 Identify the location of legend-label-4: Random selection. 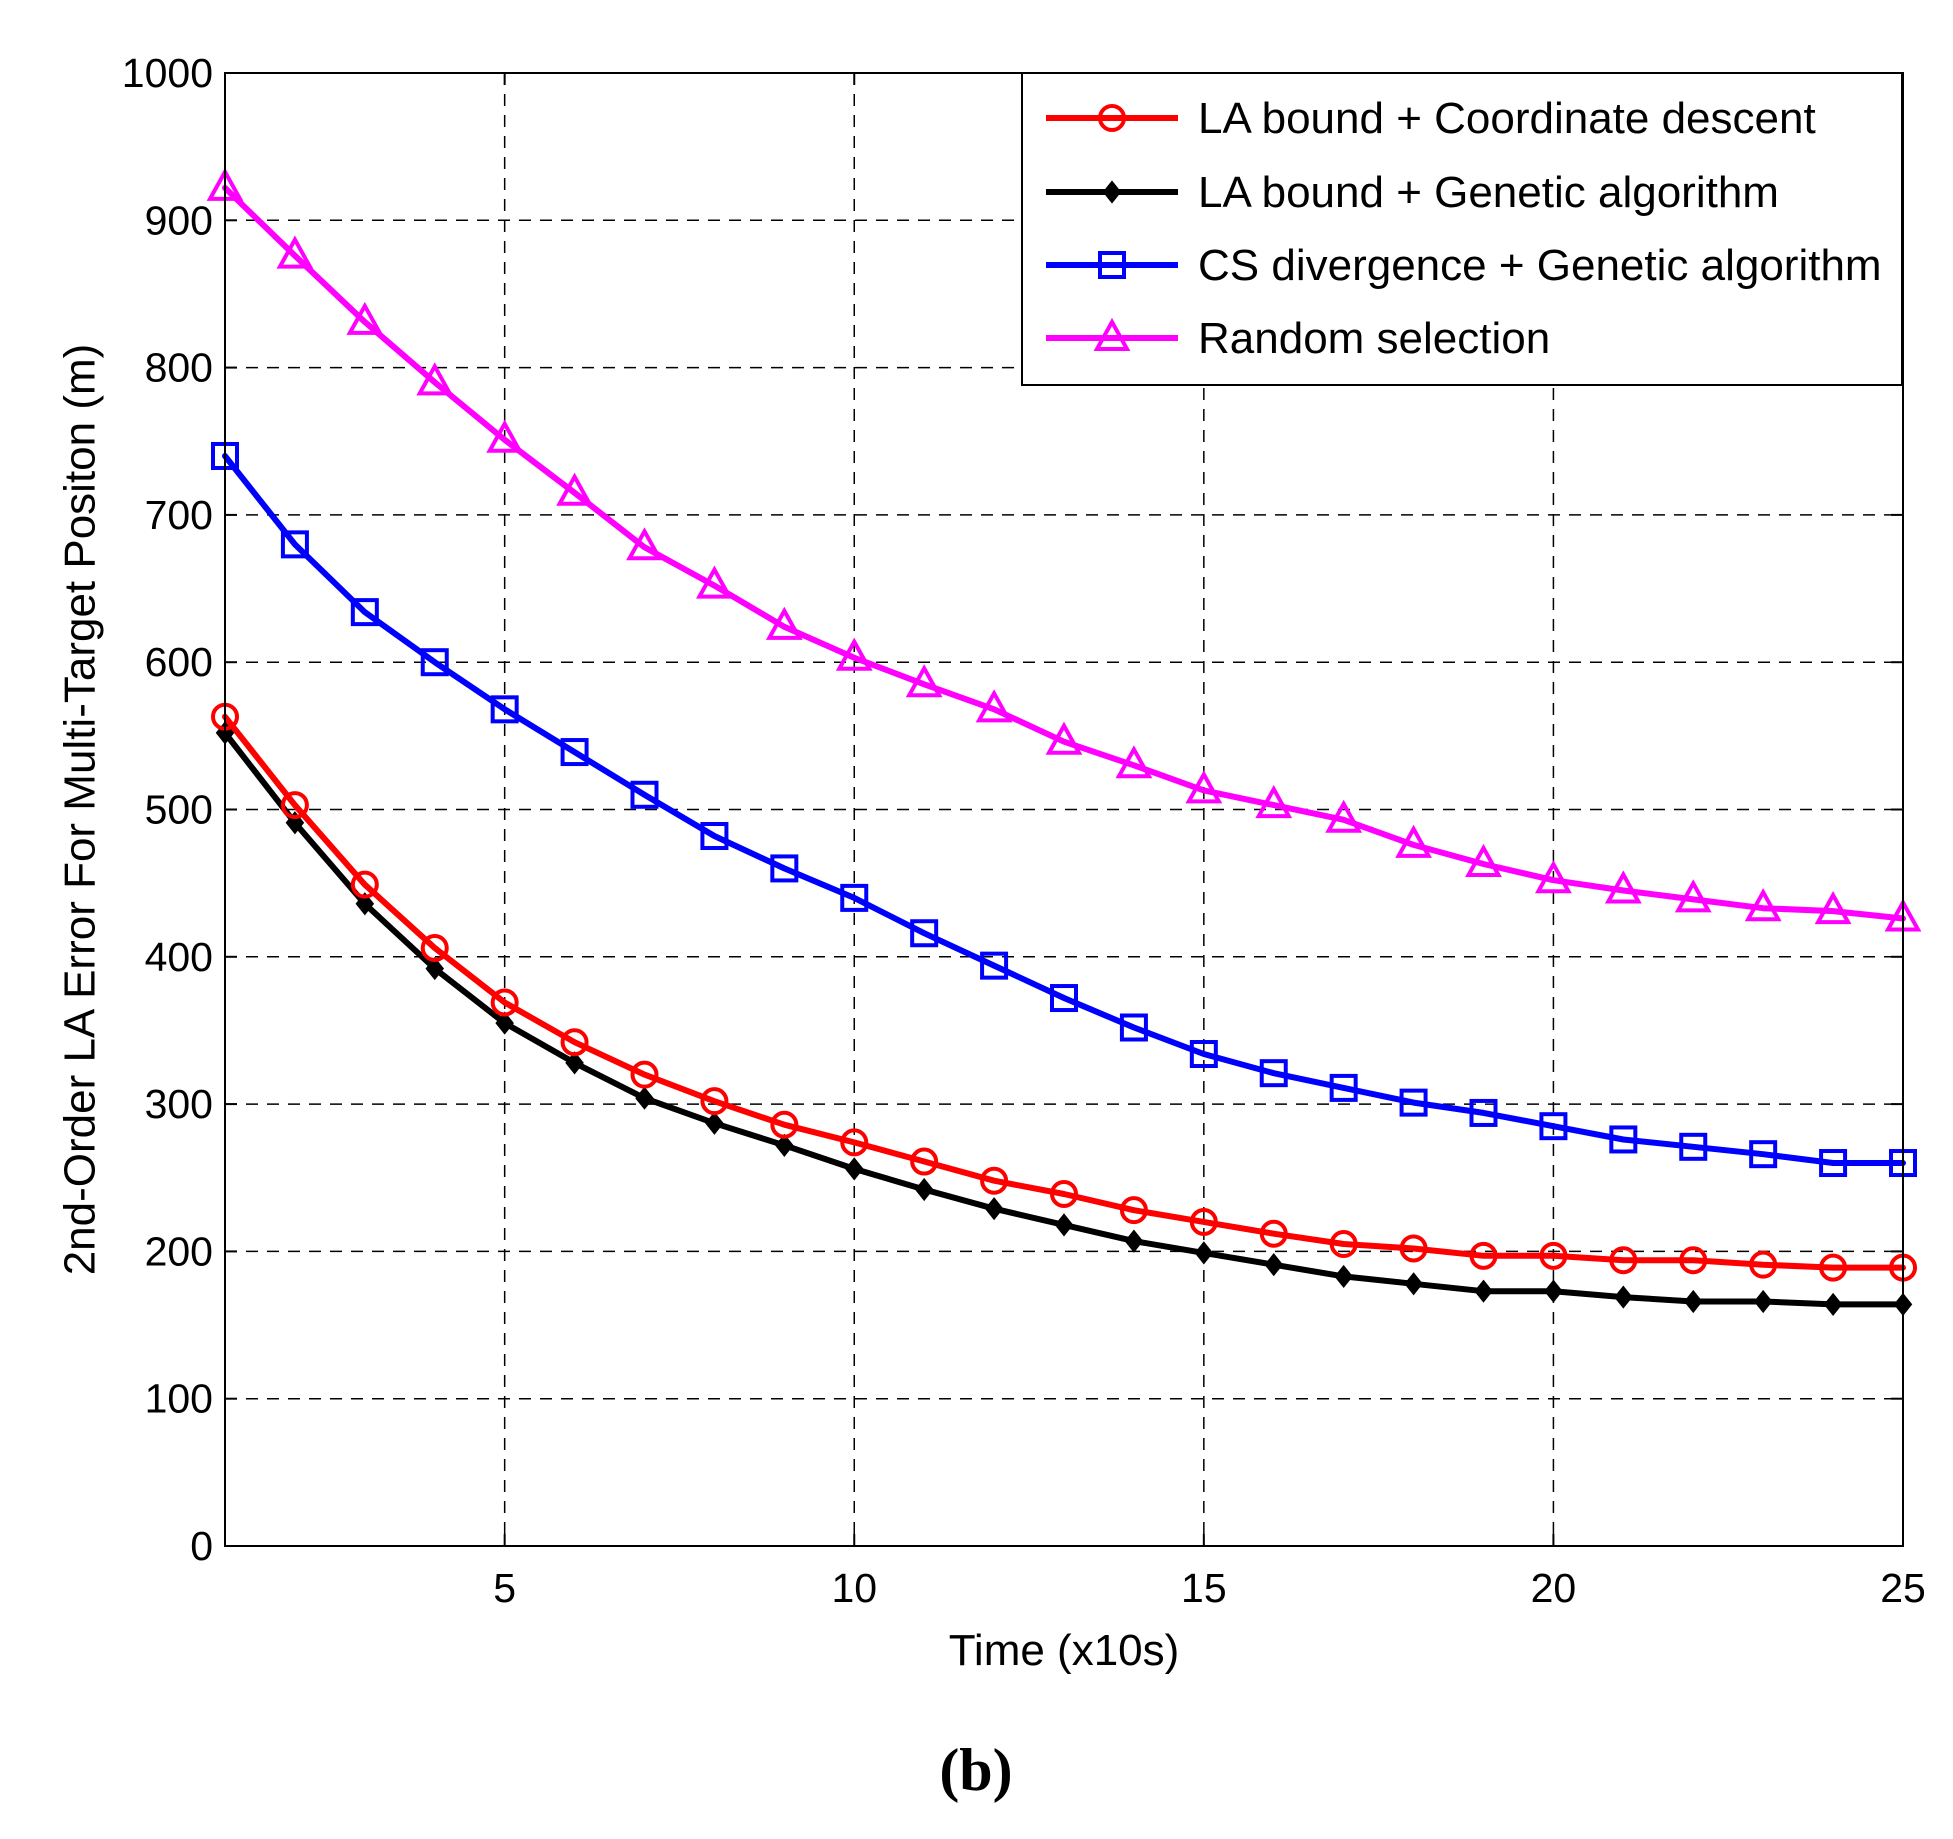
(1374, 338).